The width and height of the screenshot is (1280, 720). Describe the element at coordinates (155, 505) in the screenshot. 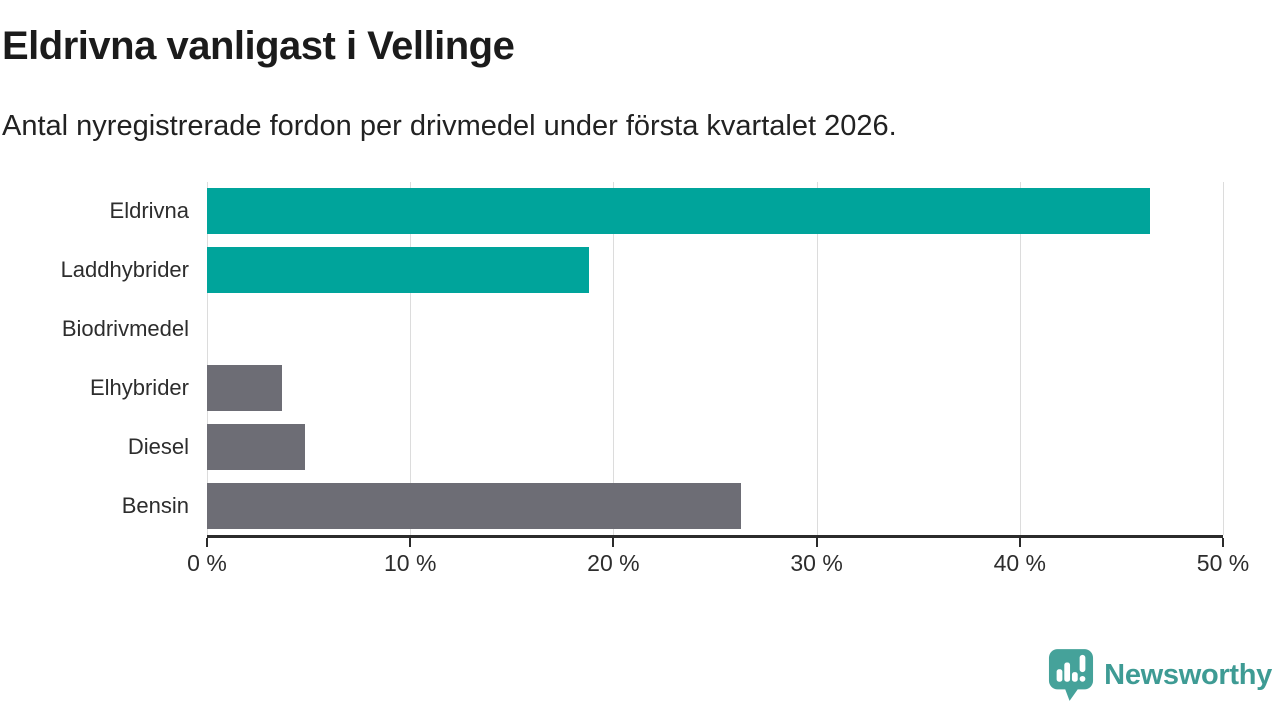

I see `category-label-bensin: Bensin` at that location.